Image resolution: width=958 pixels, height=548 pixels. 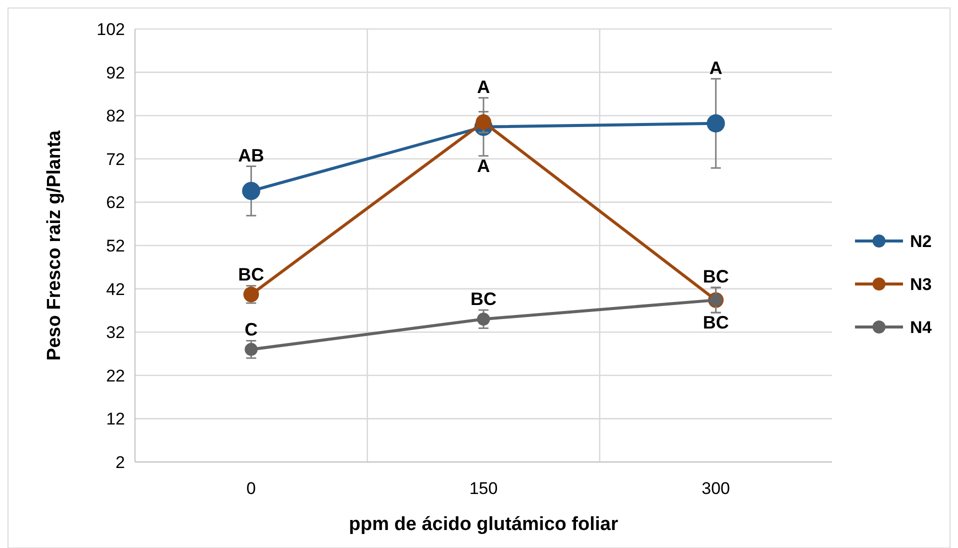 What do you see at coordinates (251, 155) in the screenshot?
I see `annotation: AB` at bounding box center [251, 155].